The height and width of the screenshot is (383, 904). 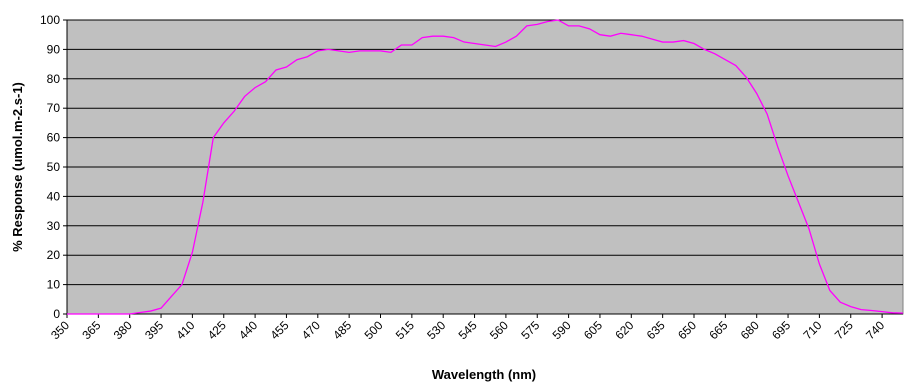 I want to click on y-tick-label: 80, so click(x=54, y=79).